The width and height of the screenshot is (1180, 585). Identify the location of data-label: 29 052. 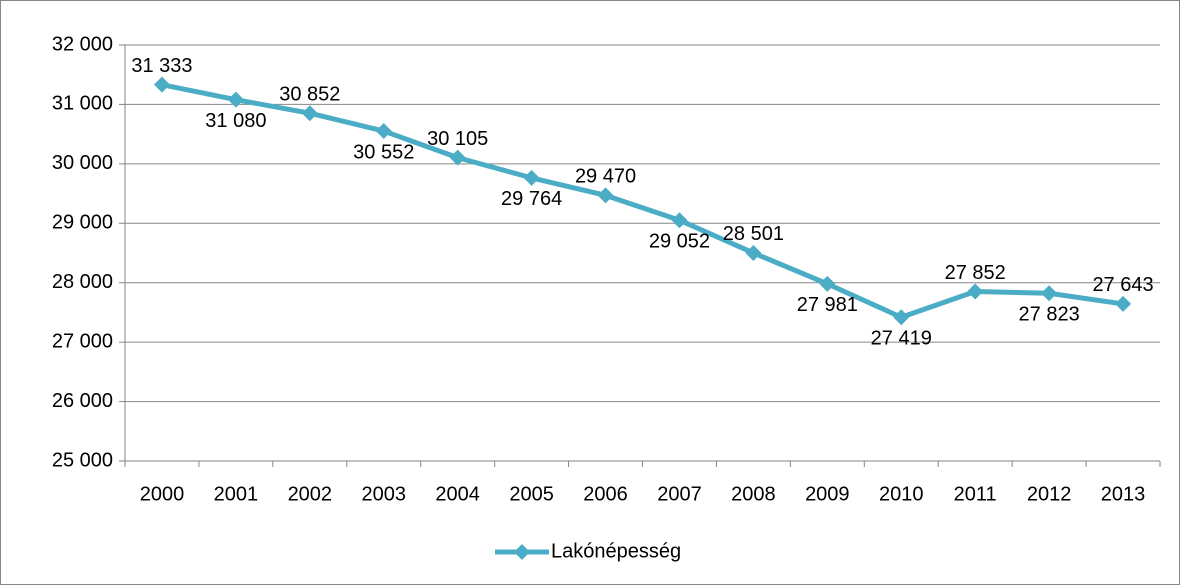
(679, 241).